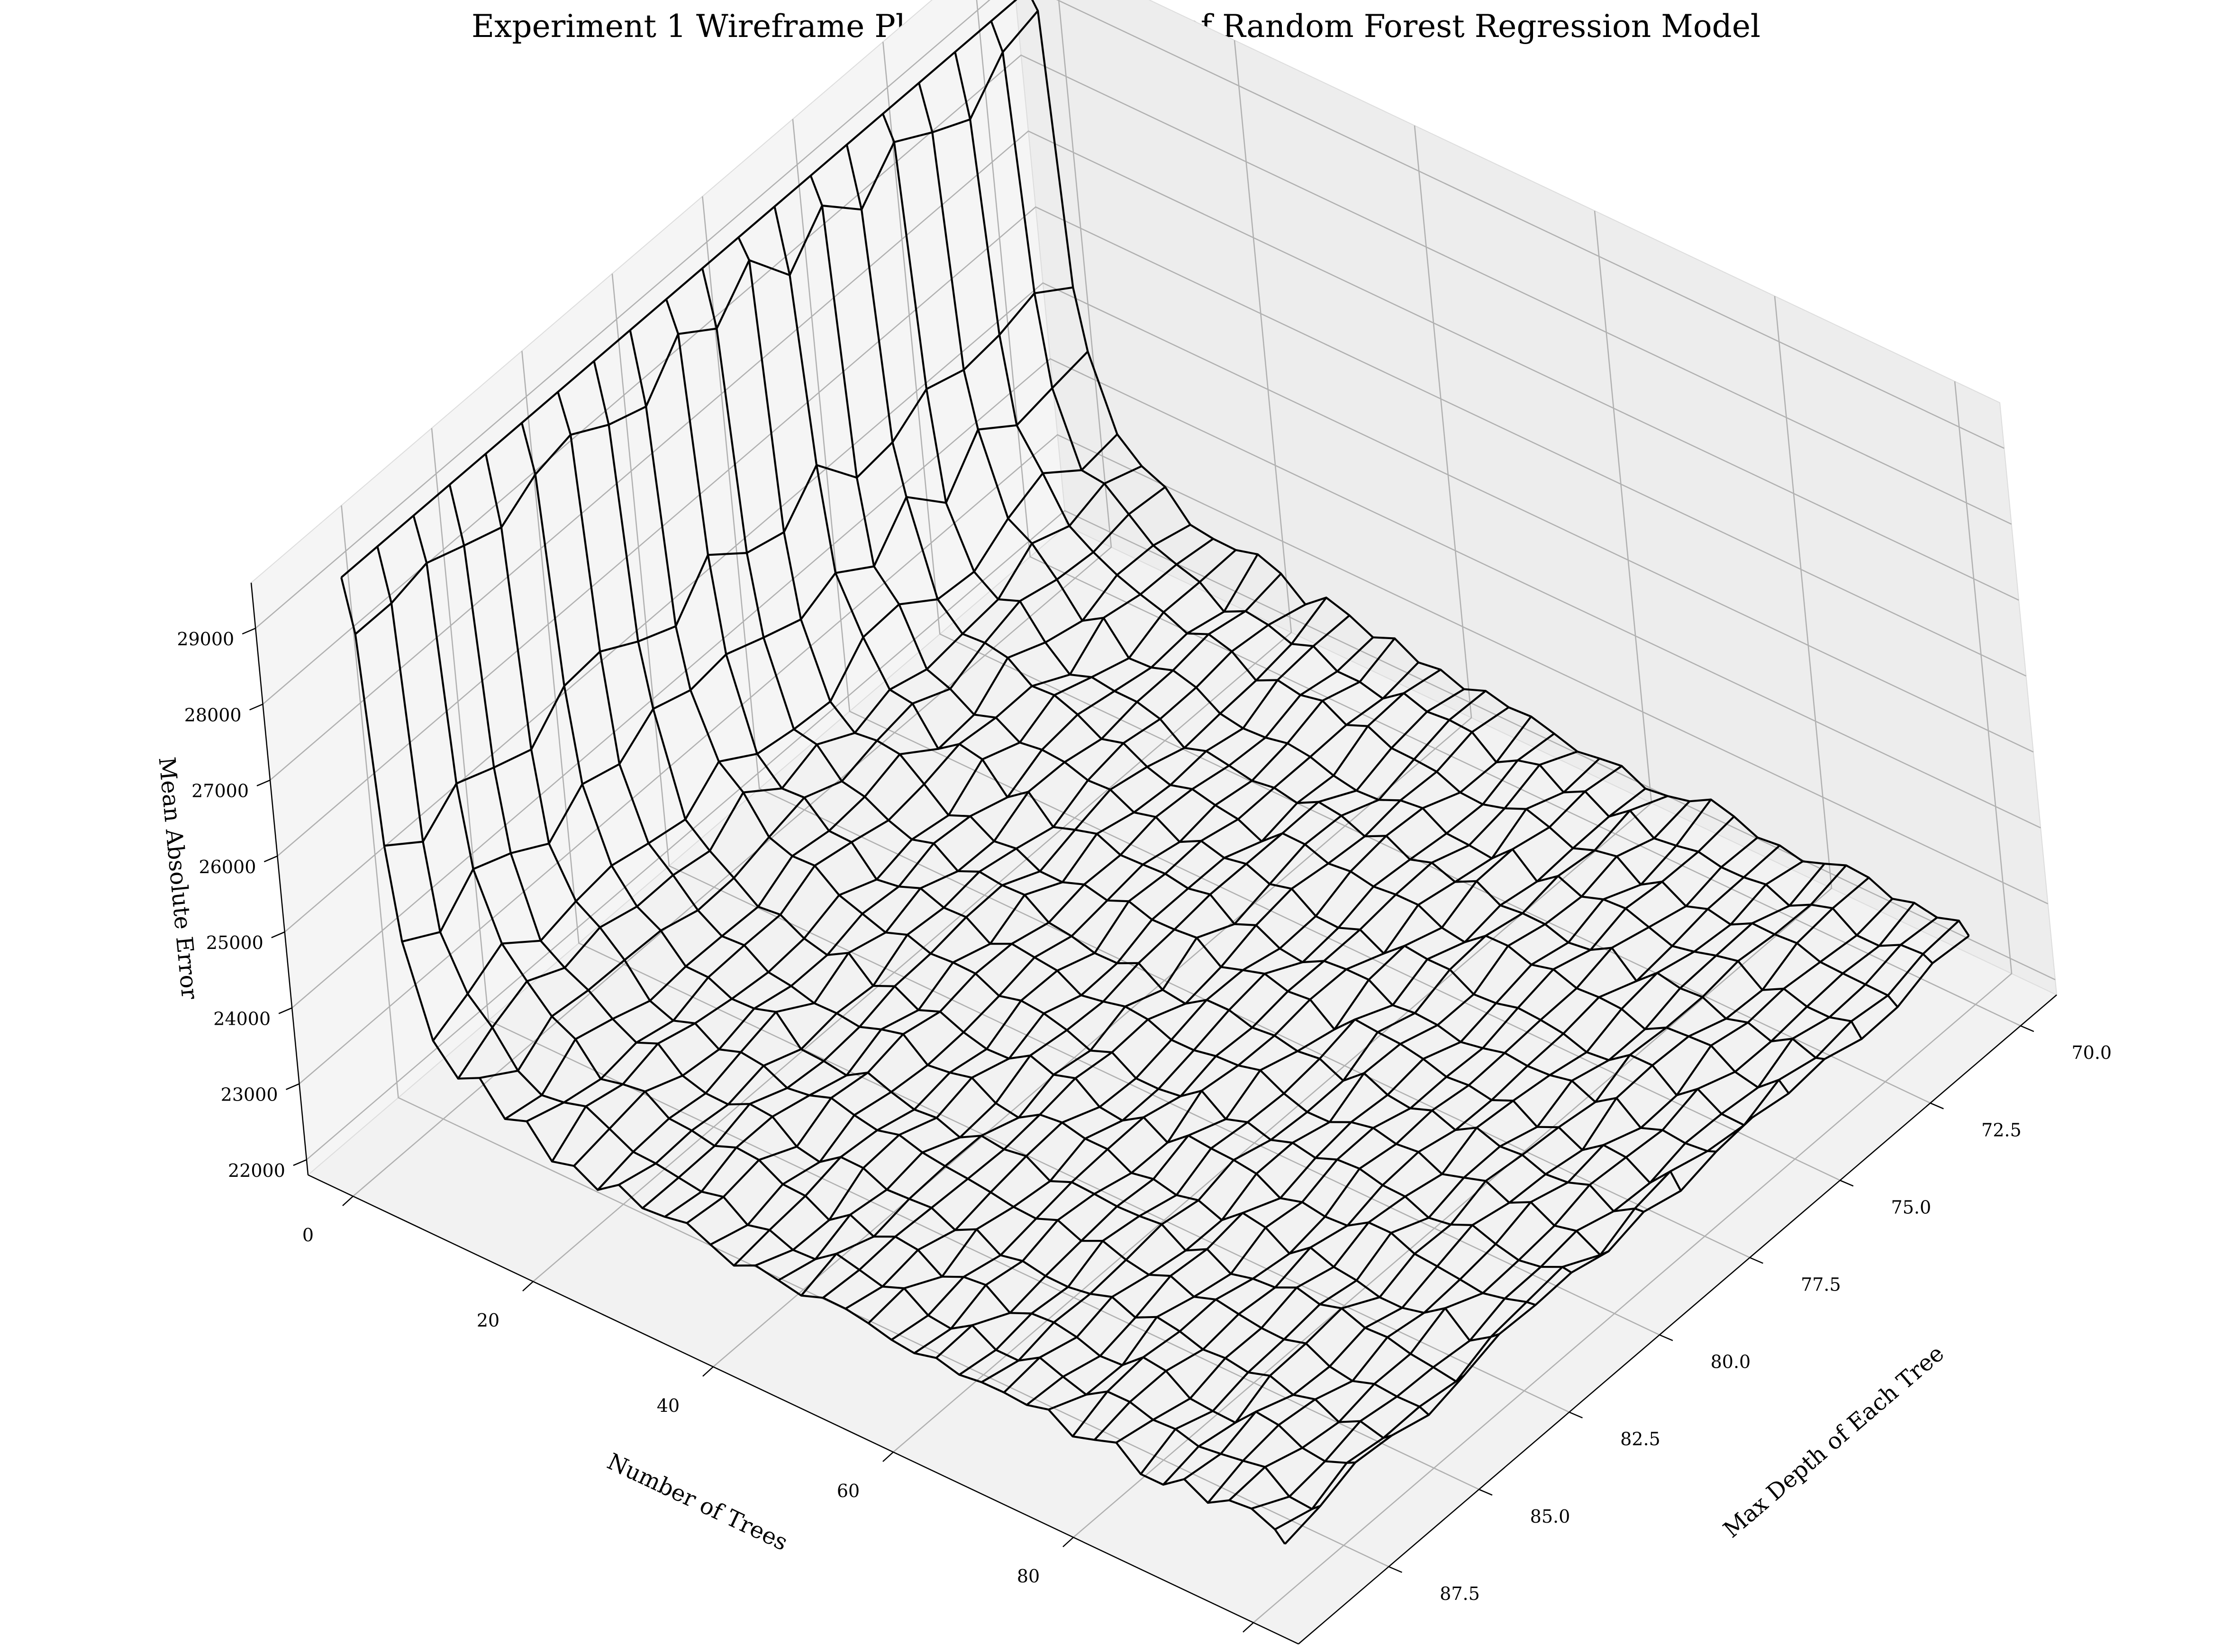  I want to click on y-tick-label: 70.0, so click(2092, 1052).